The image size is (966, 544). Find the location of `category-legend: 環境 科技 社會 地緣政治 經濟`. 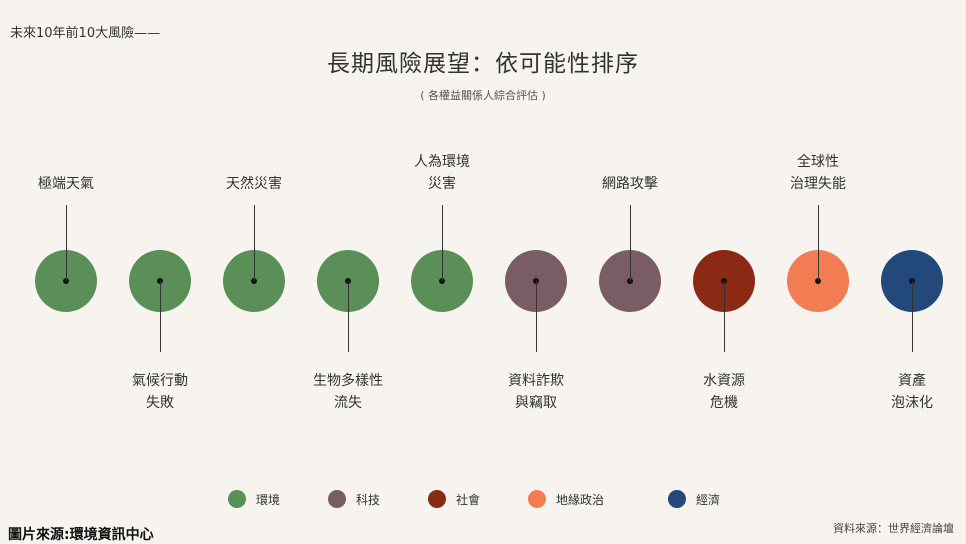

category-legend: 環境 科技 社會 地緣政治 經濟 is located at coordinates (483, 501).